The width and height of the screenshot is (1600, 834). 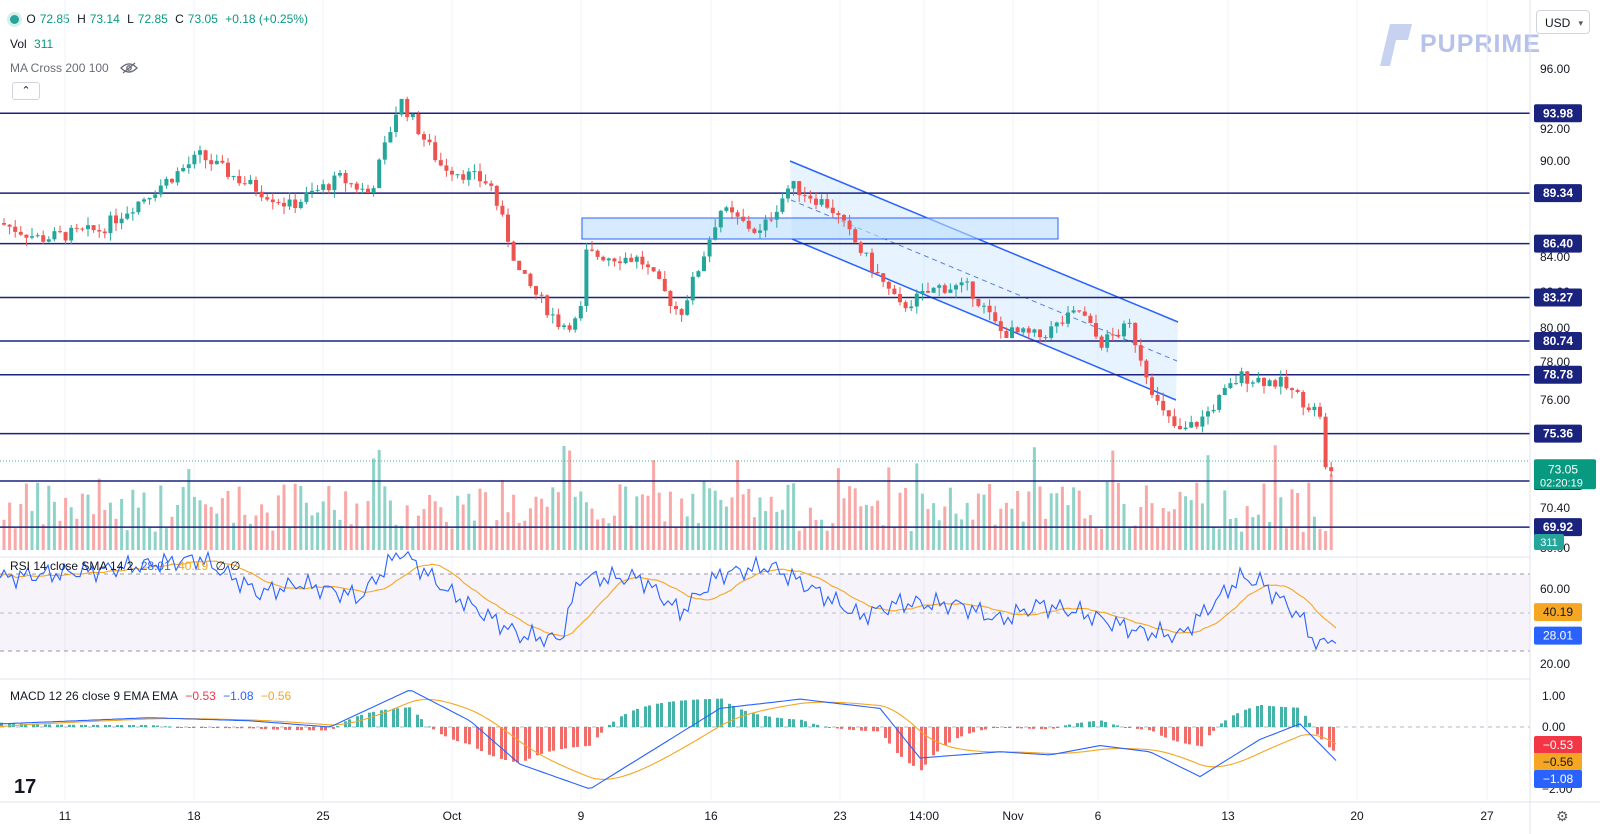 I want to click on ma-cross-legend: MA Cross 200 100, so click(x=74, y=68).